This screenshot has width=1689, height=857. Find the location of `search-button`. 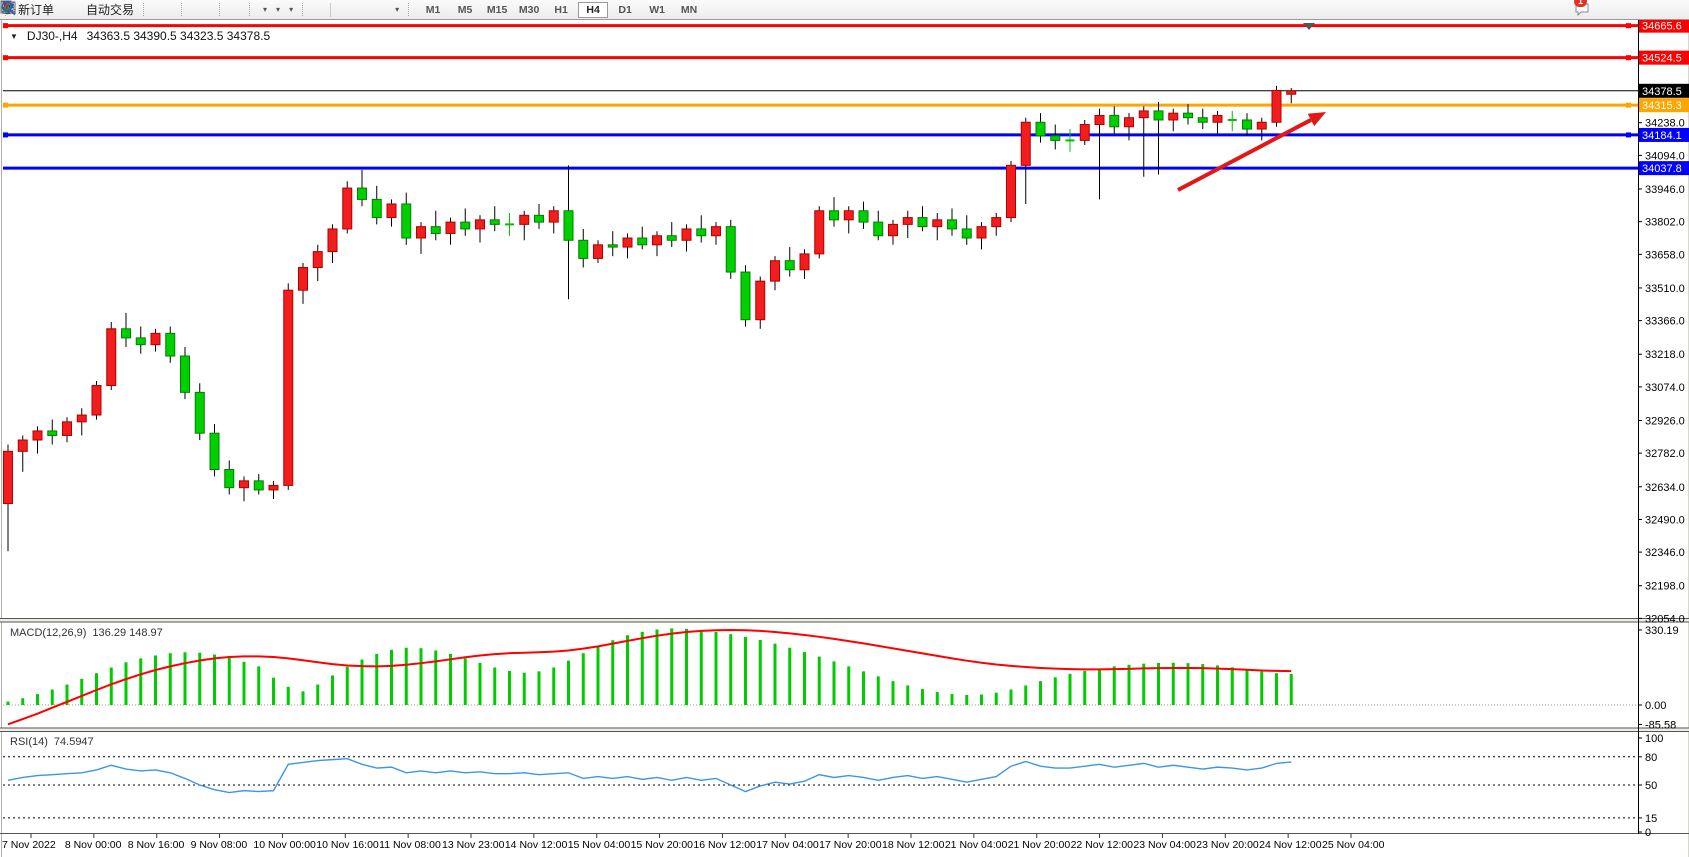

search-button is located at coordinates (782, 9).